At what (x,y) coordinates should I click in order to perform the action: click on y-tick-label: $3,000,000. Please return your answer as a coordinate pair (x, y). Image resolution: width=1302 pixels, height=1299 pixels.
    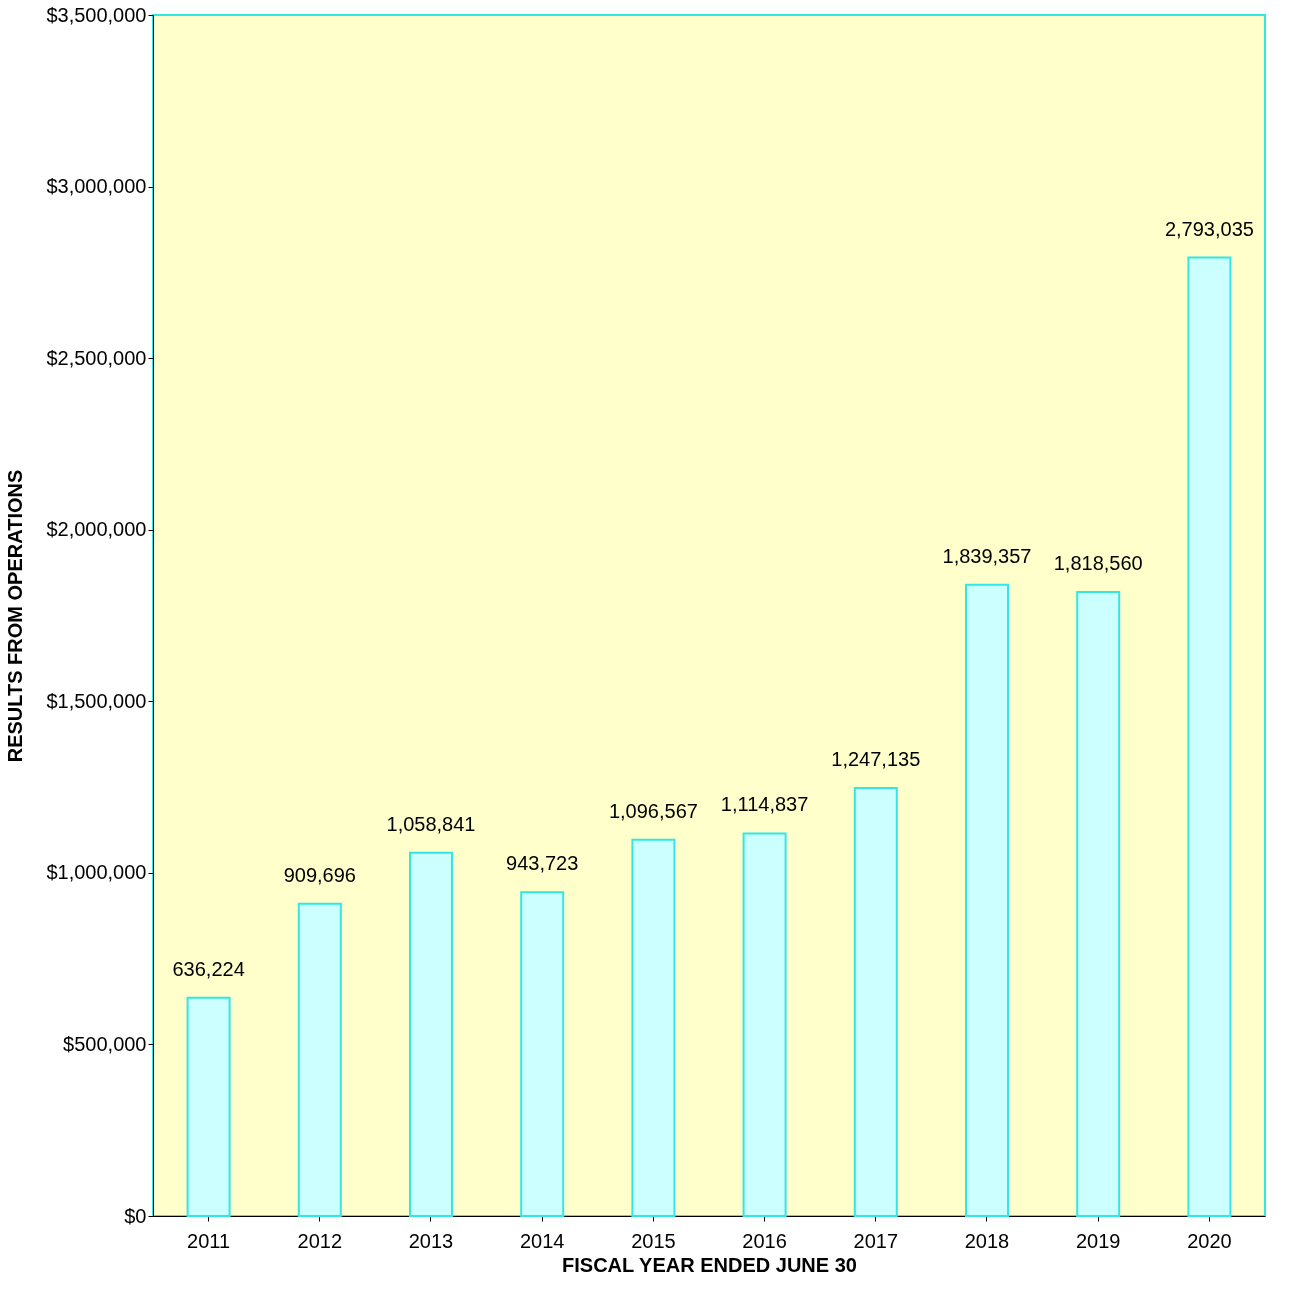
    Looking at the image, I should click on (96, 186).